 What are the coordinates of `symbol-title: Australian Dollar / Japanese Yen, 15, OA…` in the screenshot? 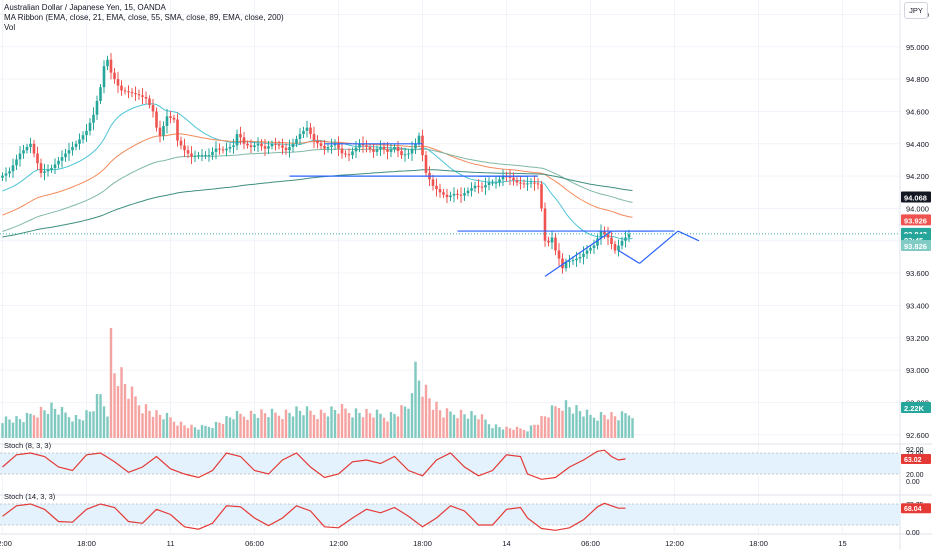 It's located at (85, 7).